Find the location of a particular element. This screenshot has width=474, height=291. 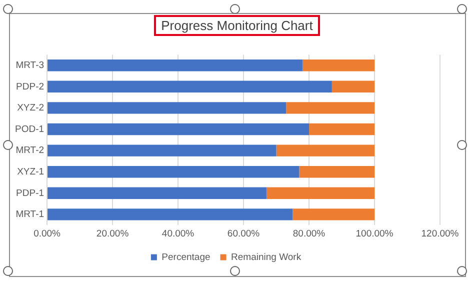

x-tick-label: 0.00% is located at coordinates (48, 234).